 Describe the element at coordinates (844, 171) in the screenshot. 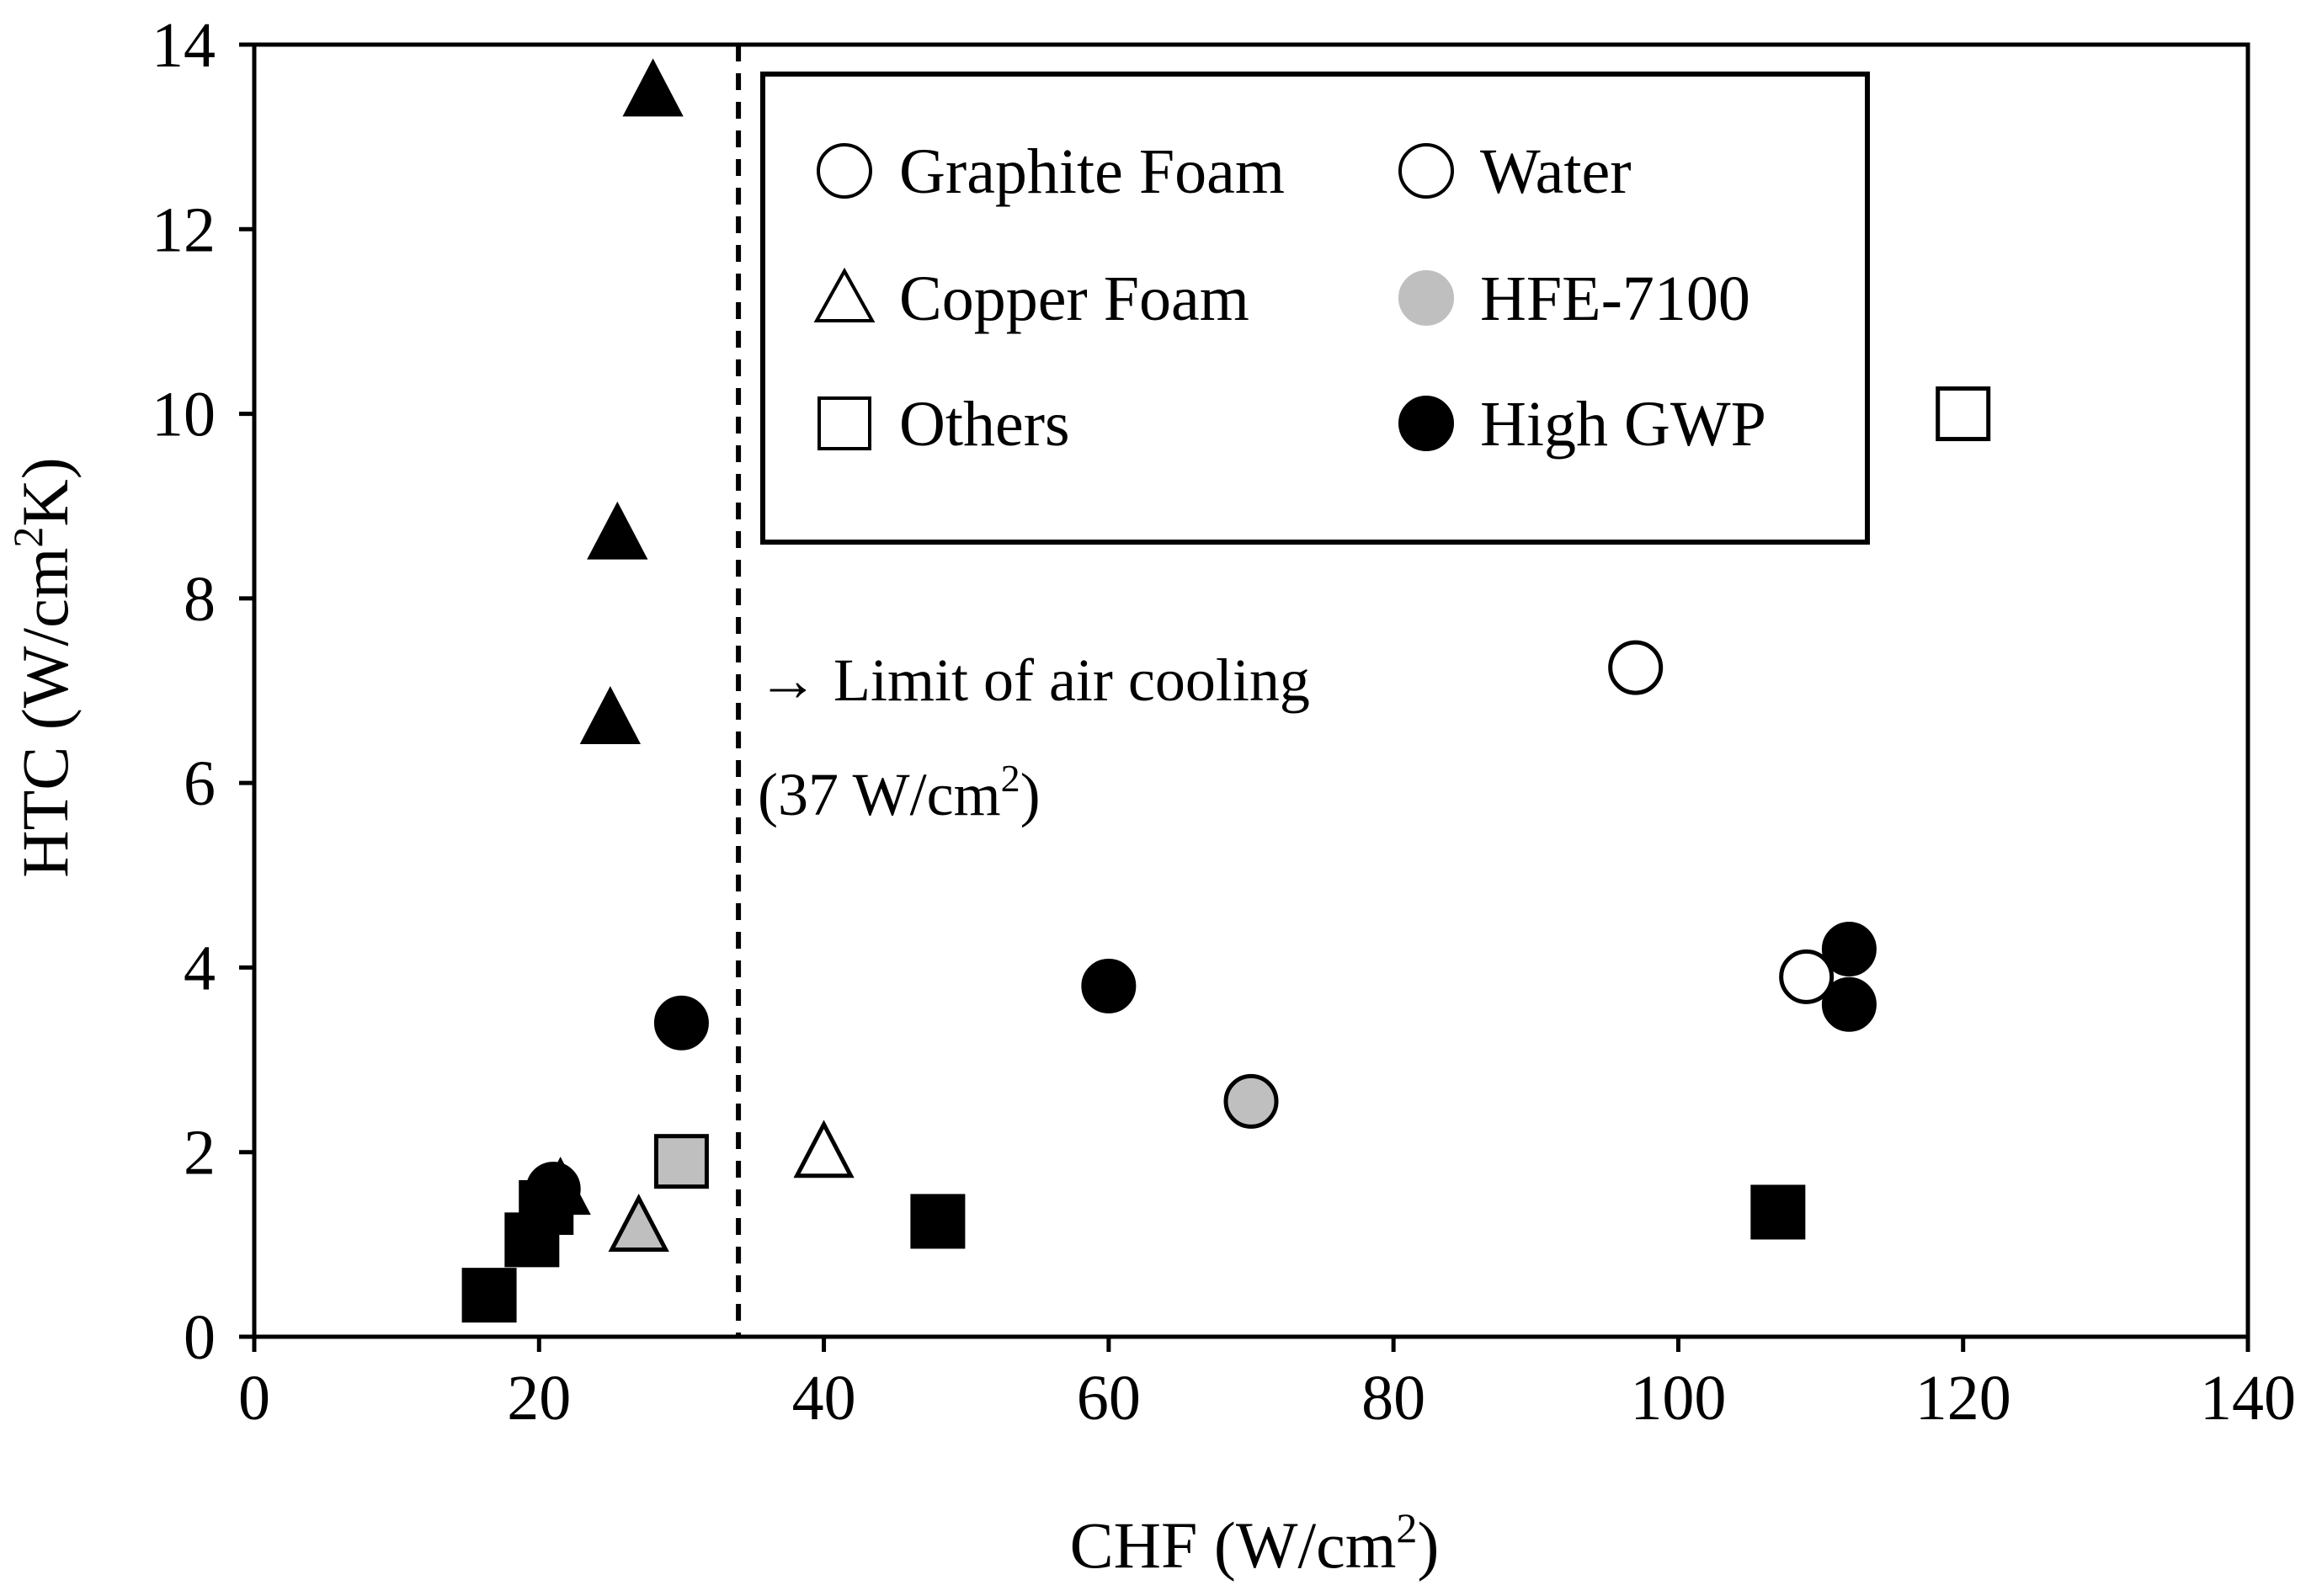

I see `legend-circle-icon` at that location.